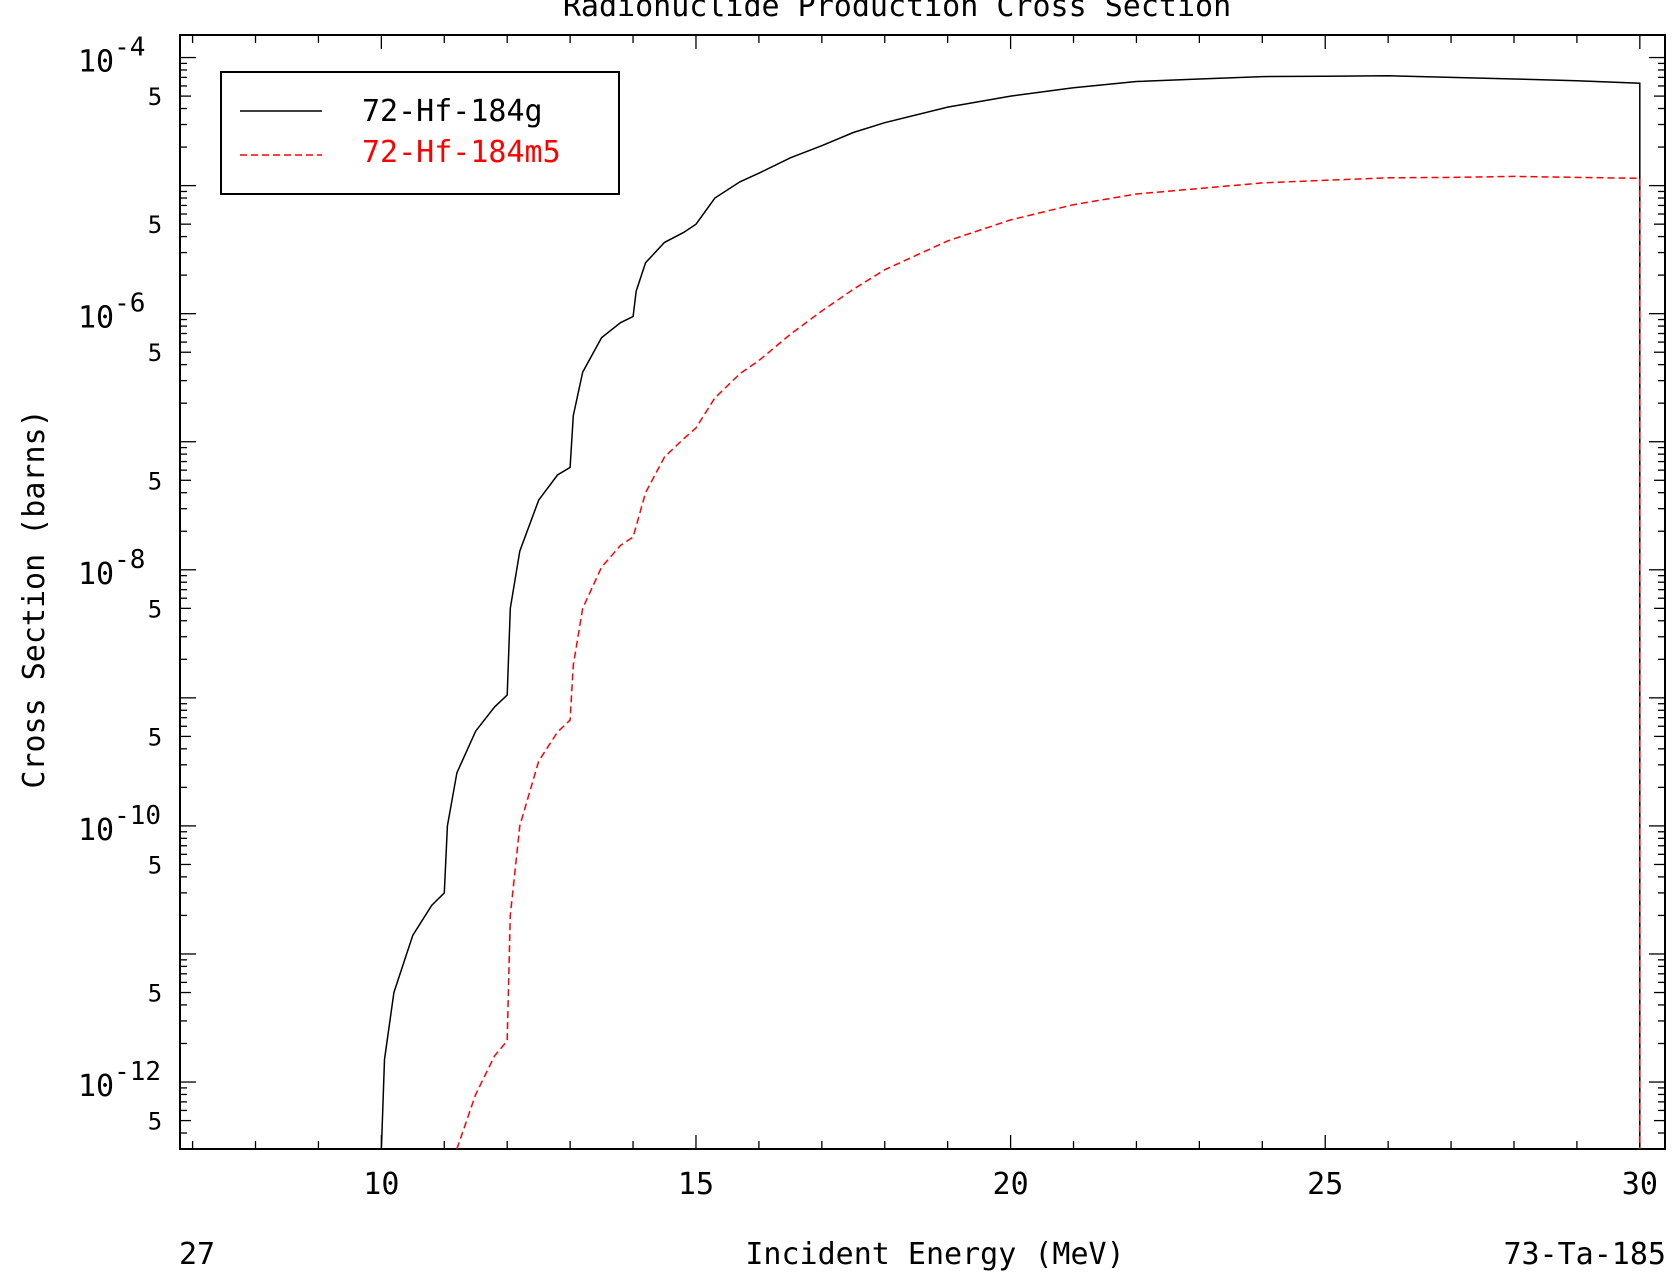 This screenshot has height=1283, width=1680. I want to click on x-tick-label: 30, so click(1640, 1184).